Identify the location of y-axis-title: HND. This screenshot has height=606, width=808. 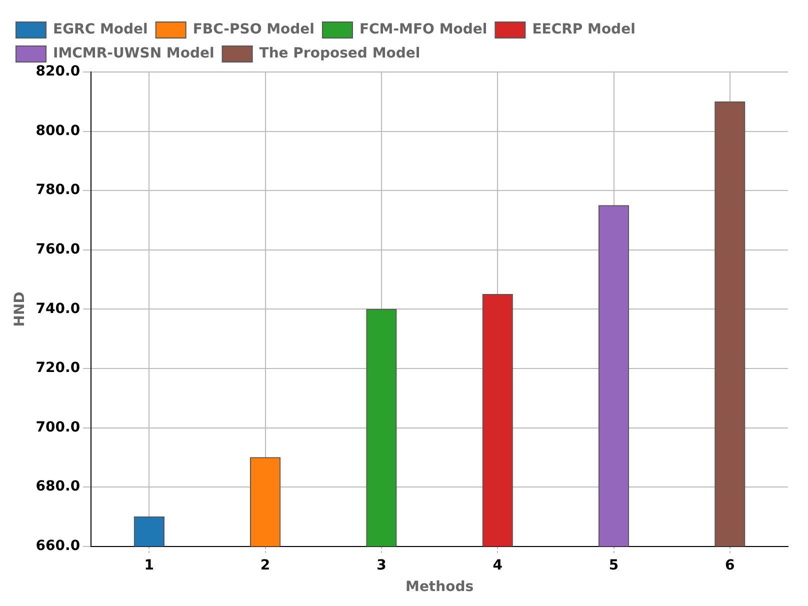
(20, 309).